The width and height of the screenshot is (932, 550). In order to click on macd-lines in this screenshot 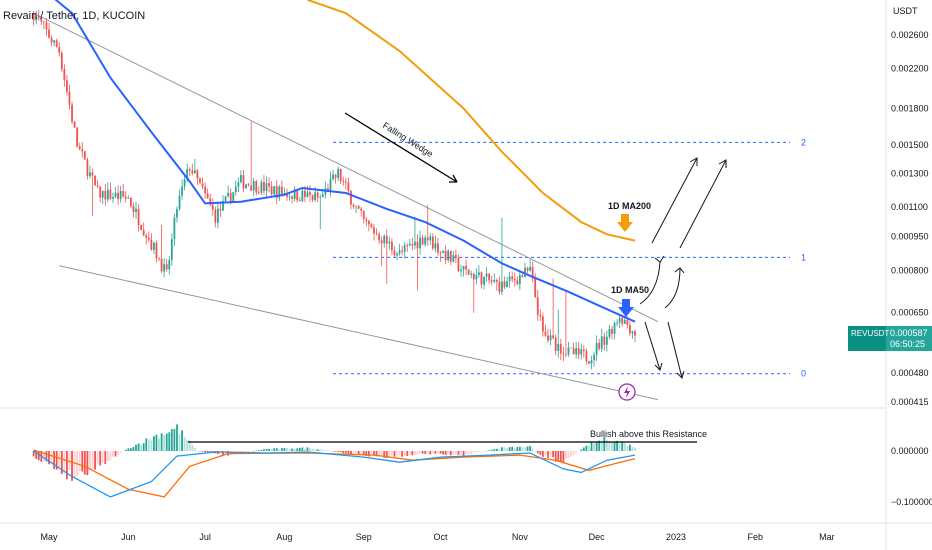, I will do `click(334, 473)`.